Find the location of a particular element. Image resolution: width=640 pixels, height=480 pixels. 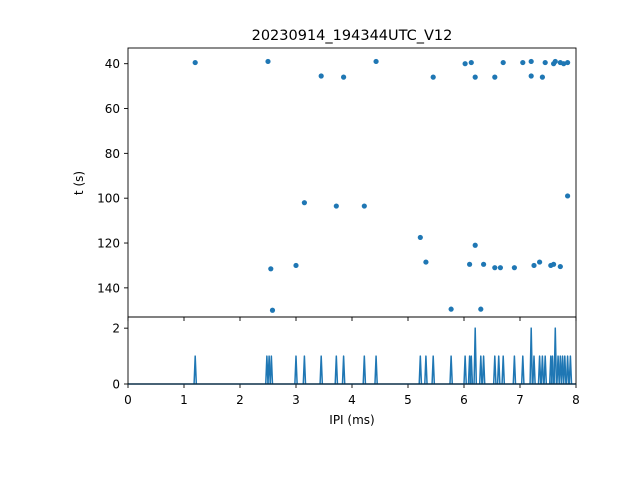

y-tick-label: 2 is located at coordinates (116, 329).